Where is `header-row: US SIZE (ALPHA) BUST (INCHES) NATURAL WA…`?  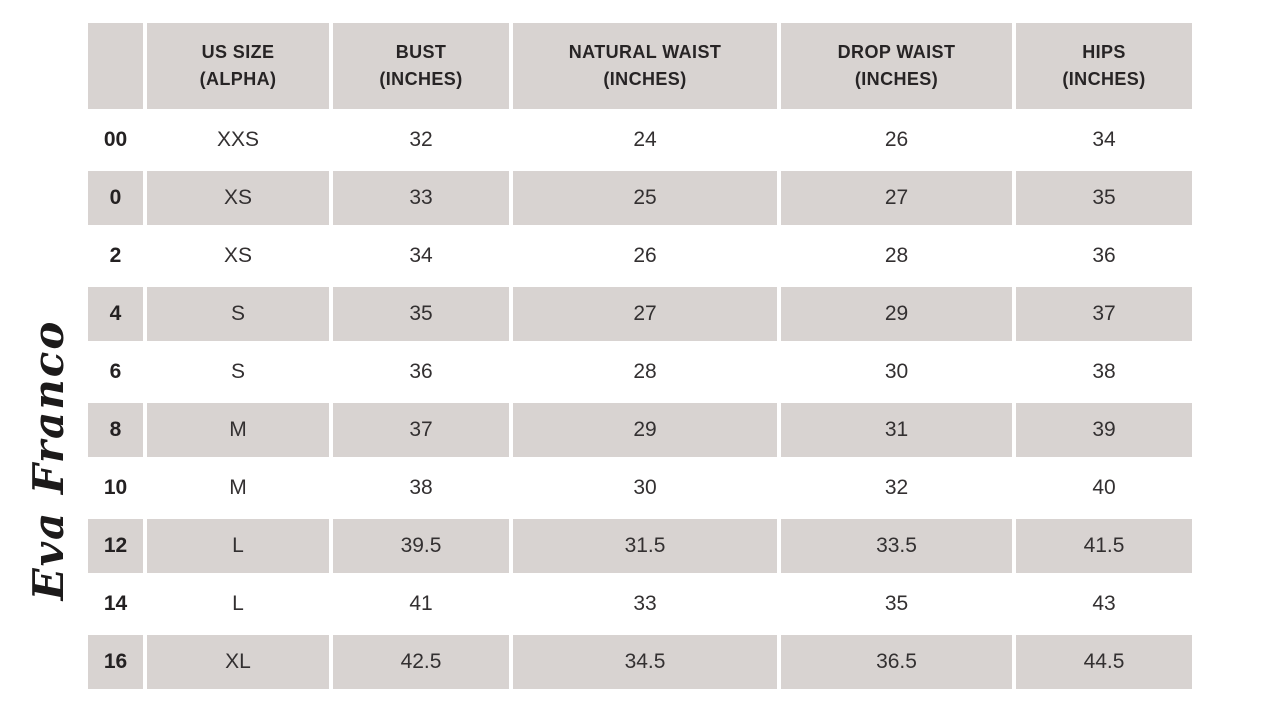 header-row: US SIZE (ALPHA) BUST (INCHES) NATURAL WA… is located at coordinates (640, 66).